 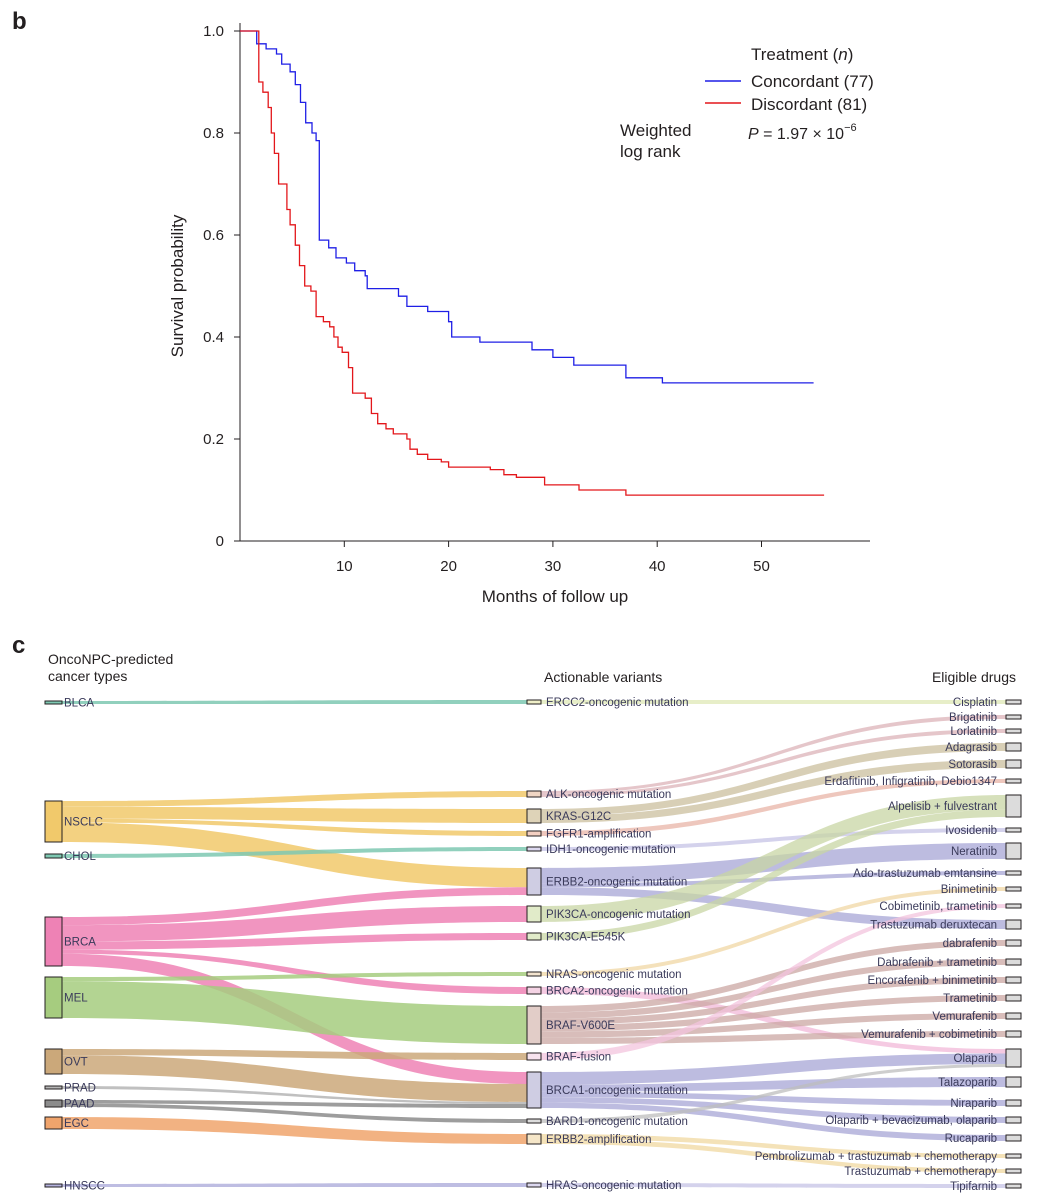 What do you see at coordinates (920, 1172) in the screenshot?
I see `node-right-label-trastuzumab-chemotherapy: Trastuzumab + chemotherapy` at bounding box center [920, 1172].